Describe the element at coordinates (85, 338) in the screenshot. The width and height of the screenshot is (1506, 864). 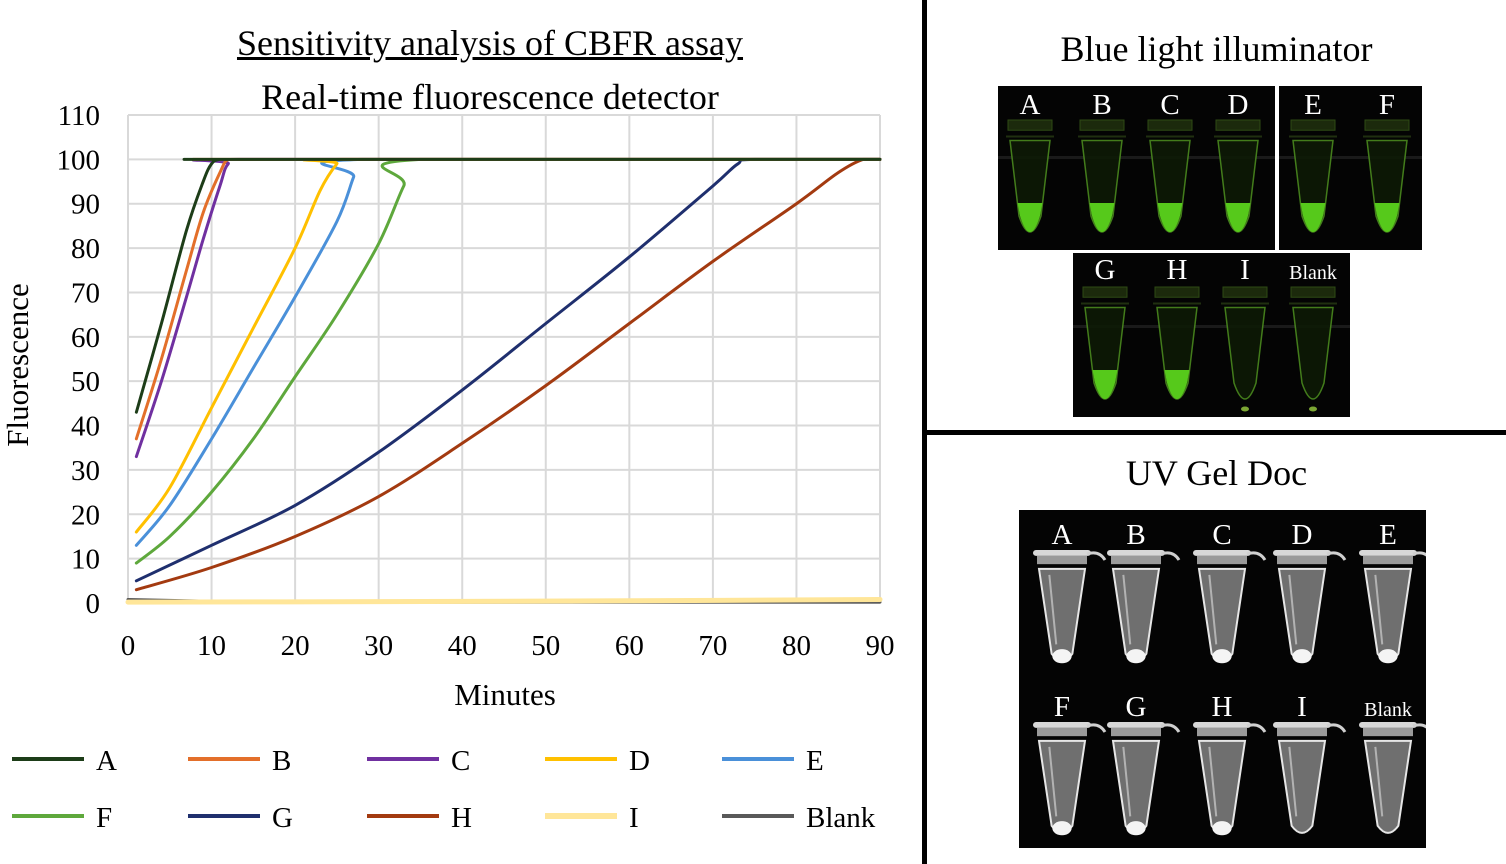
I see `y-tick-label: 60` at that location.